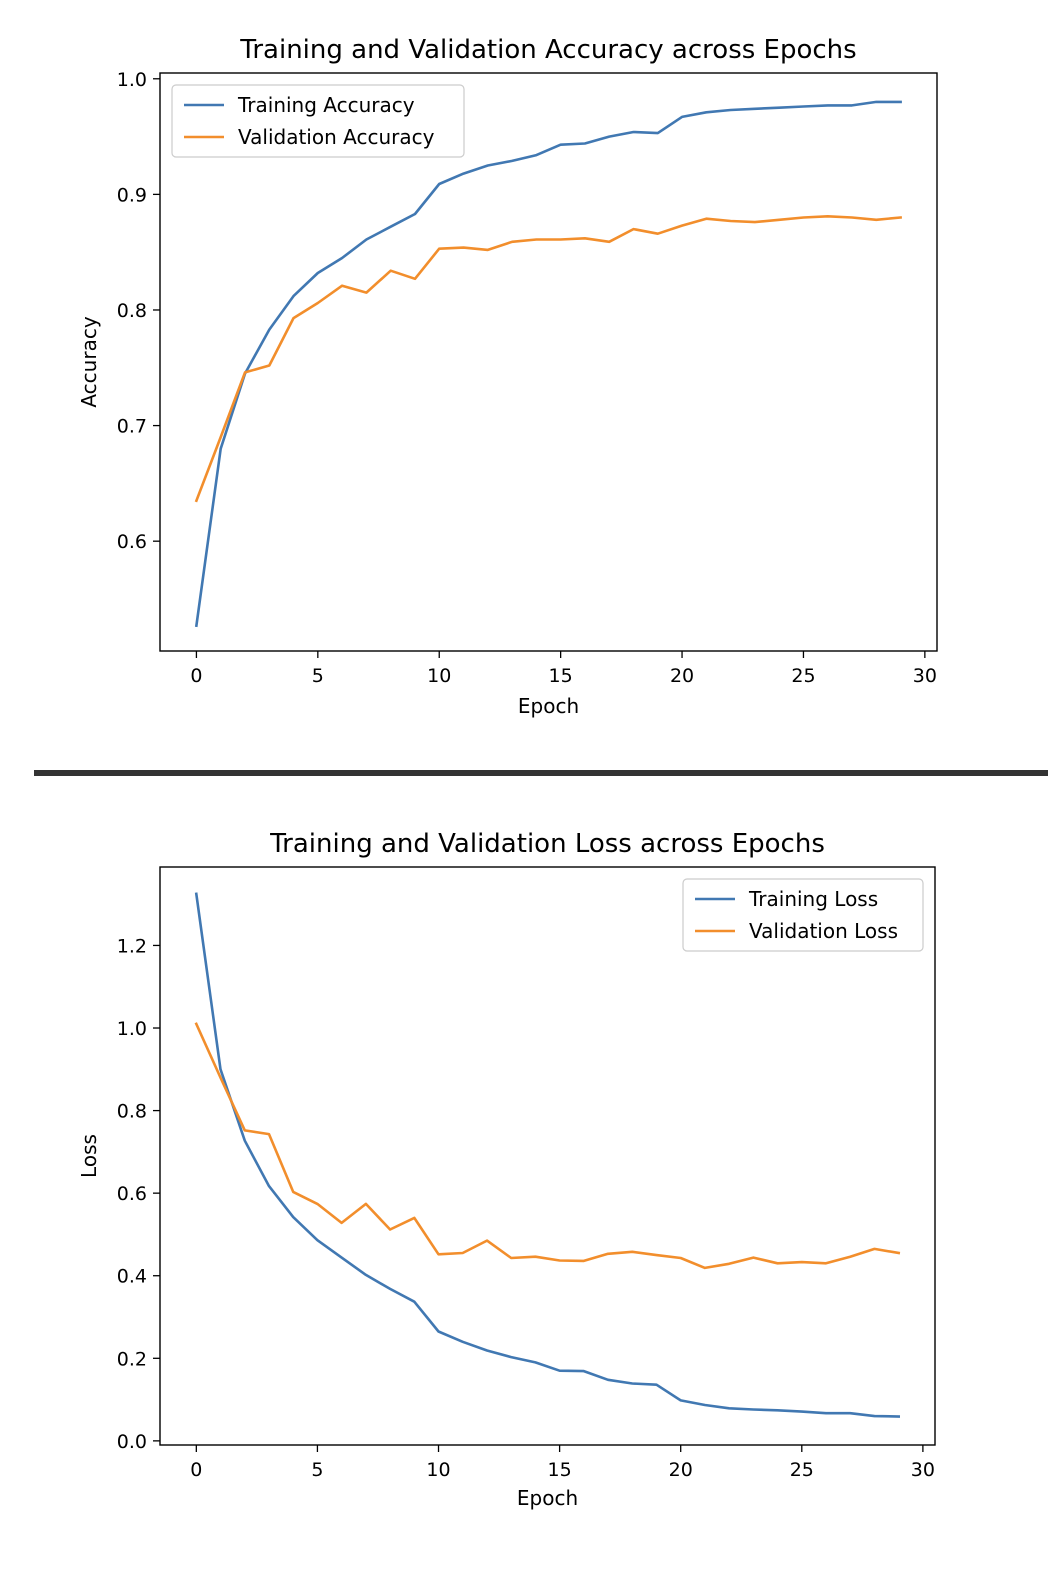 This screenshot has width=1048, height=1596. What do you see at coordinates (89, 361) in the screenshot?
I see `y-axis-label: Accuracy` at bounding box center [89, 361].